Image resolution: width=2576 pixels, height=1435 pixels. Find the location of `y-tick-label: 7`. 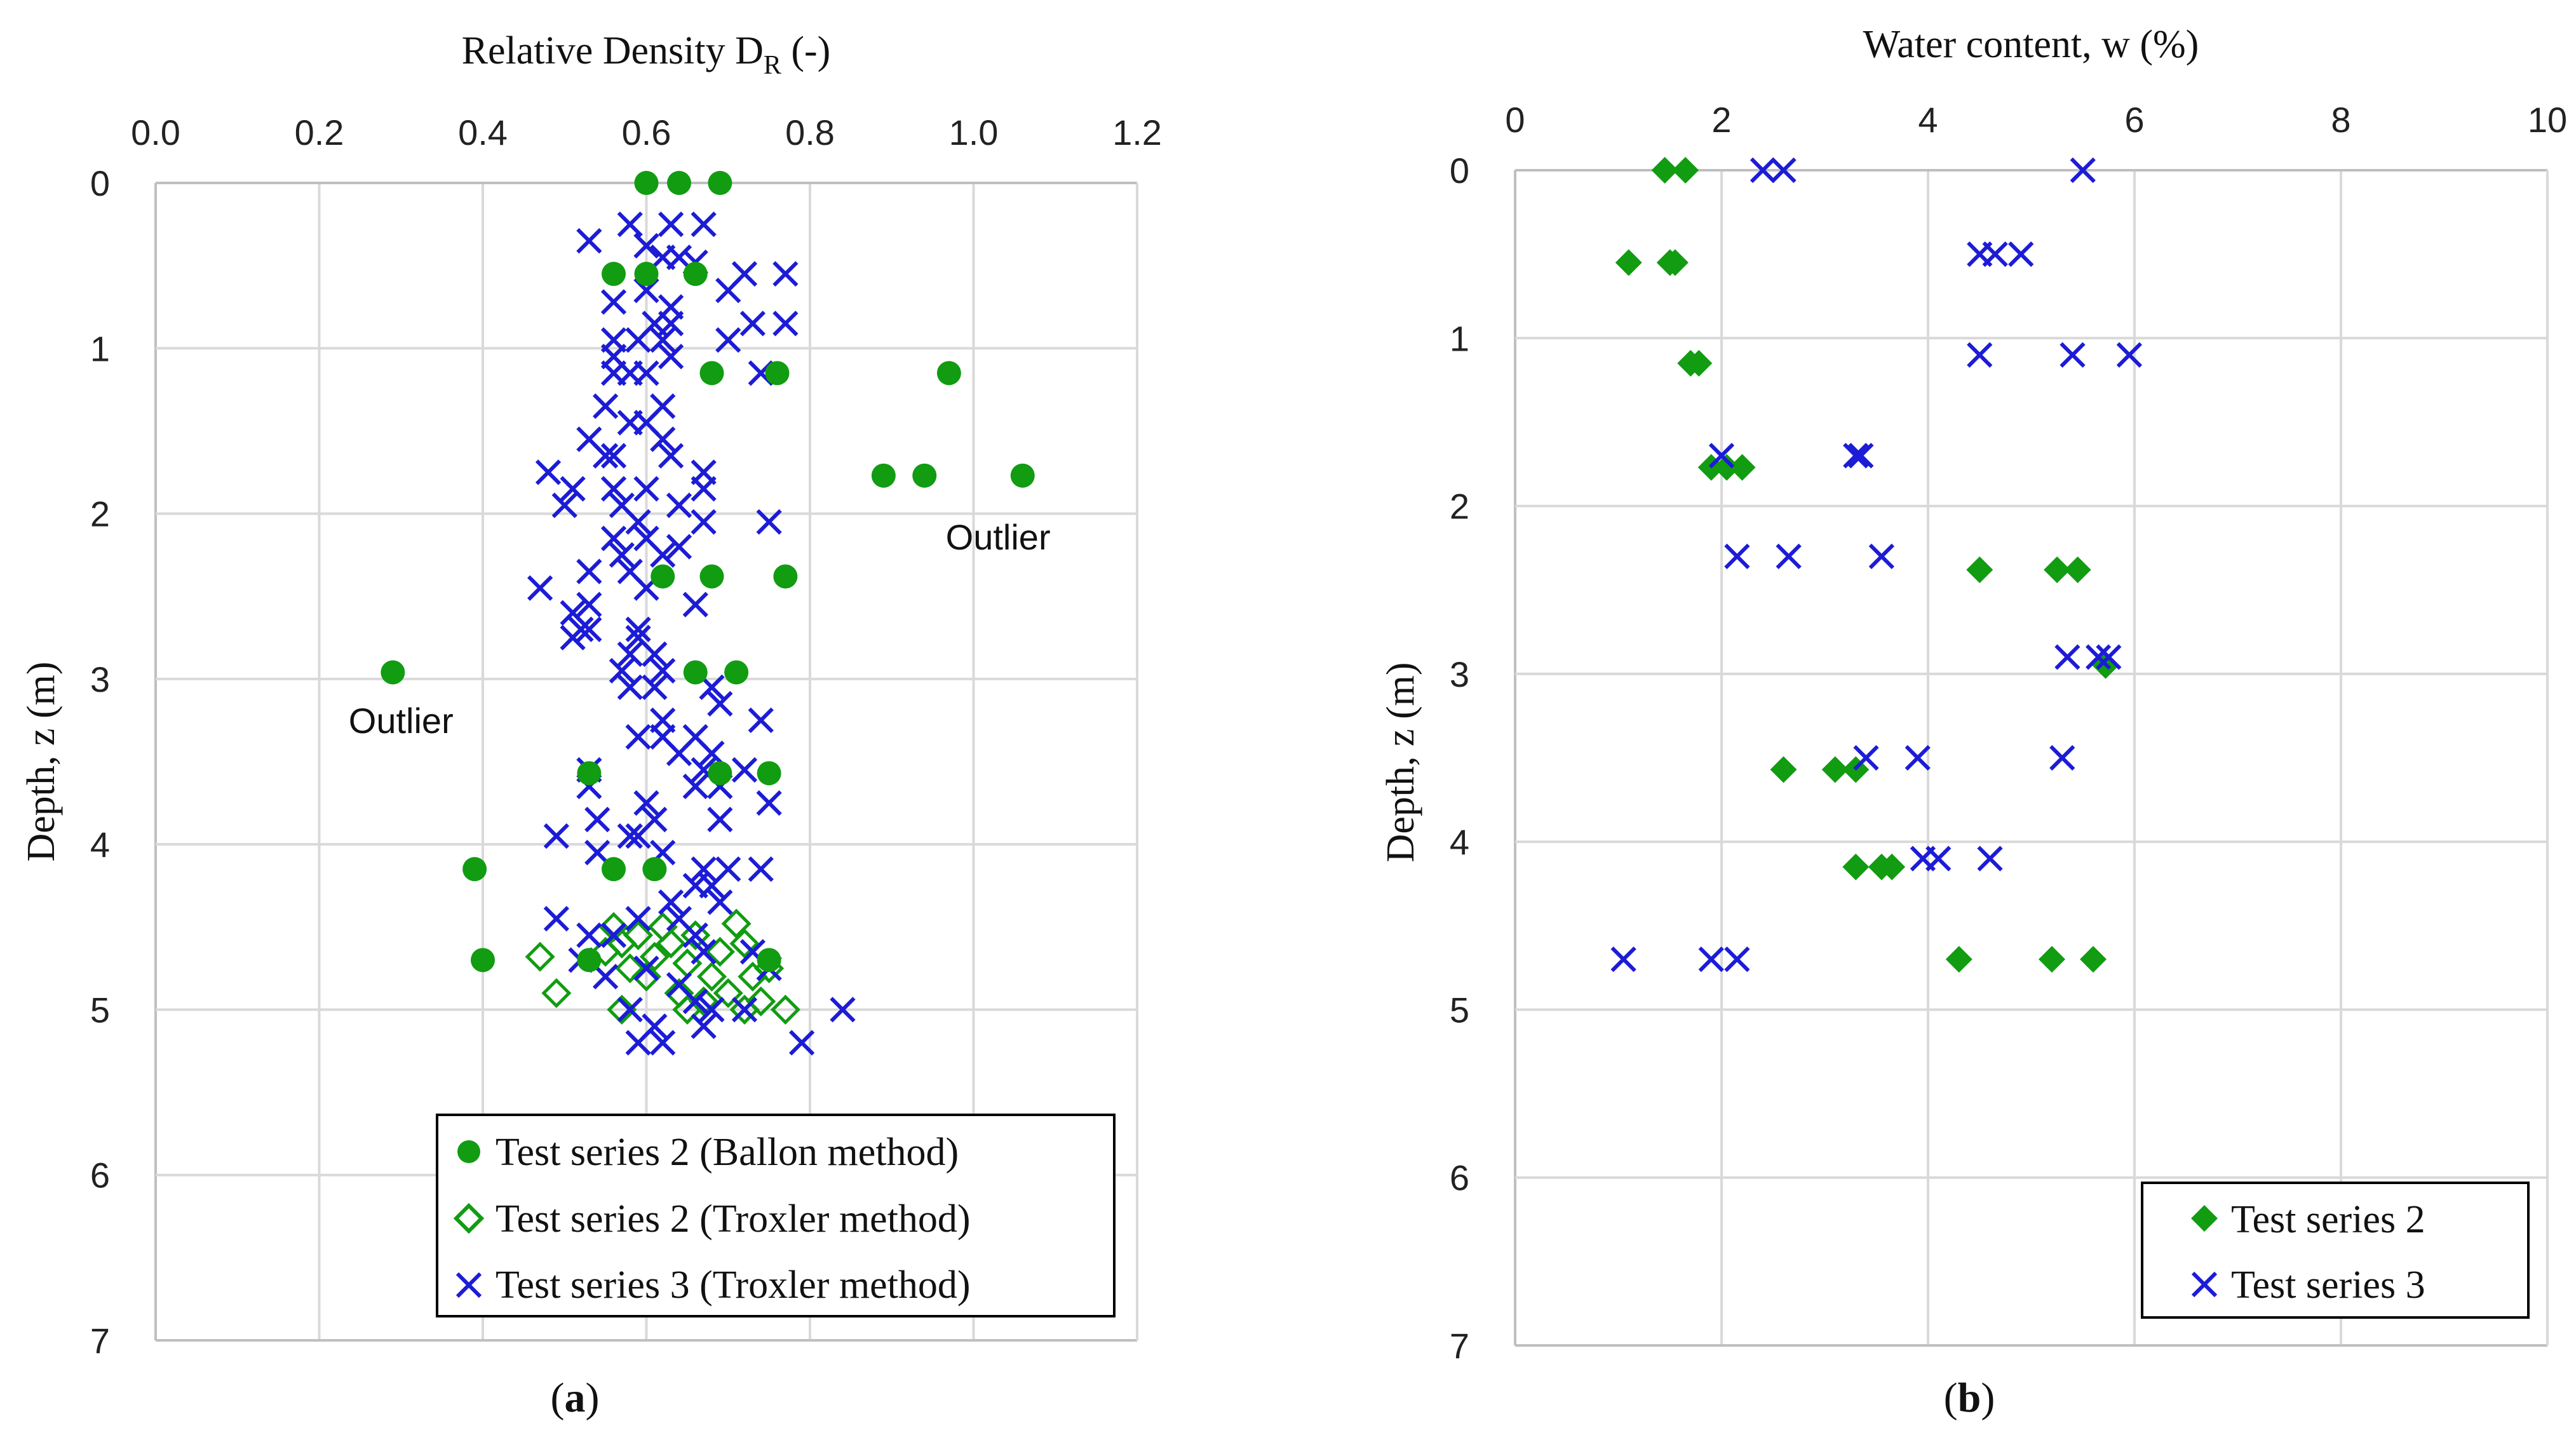

y-tick-label: 7 is located at coordinates (100, 1341).